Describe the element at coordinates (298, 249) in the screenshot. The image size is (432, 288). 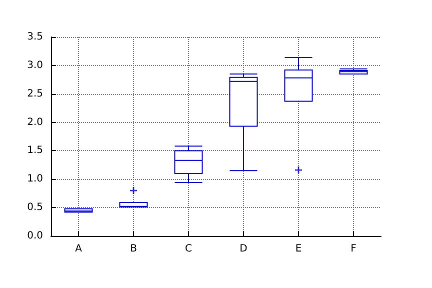
I see `x-tick-label: E` at that location.